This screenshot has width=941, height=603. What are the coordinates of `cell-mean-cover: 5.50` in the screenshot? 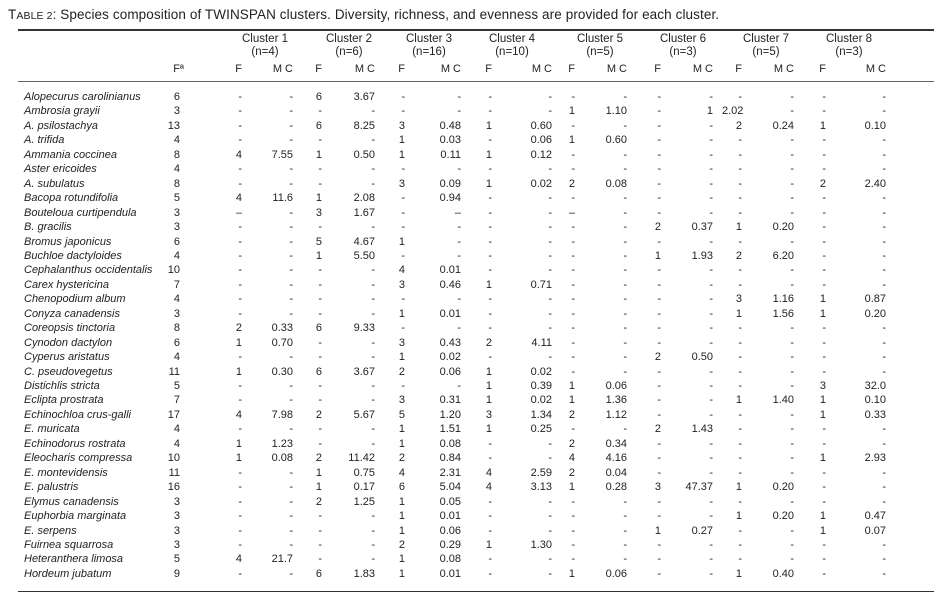 It's located at (364, 255).